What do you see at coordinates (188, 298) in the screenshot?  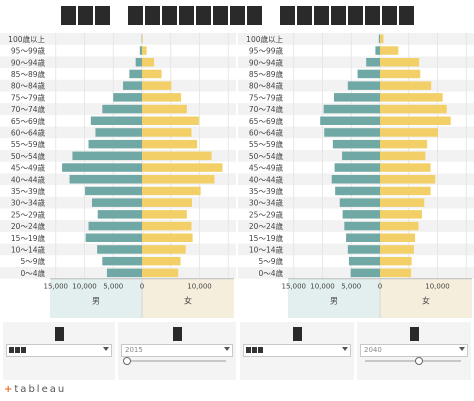 I see `female-axis-bg` at bounding box center [188, 298].